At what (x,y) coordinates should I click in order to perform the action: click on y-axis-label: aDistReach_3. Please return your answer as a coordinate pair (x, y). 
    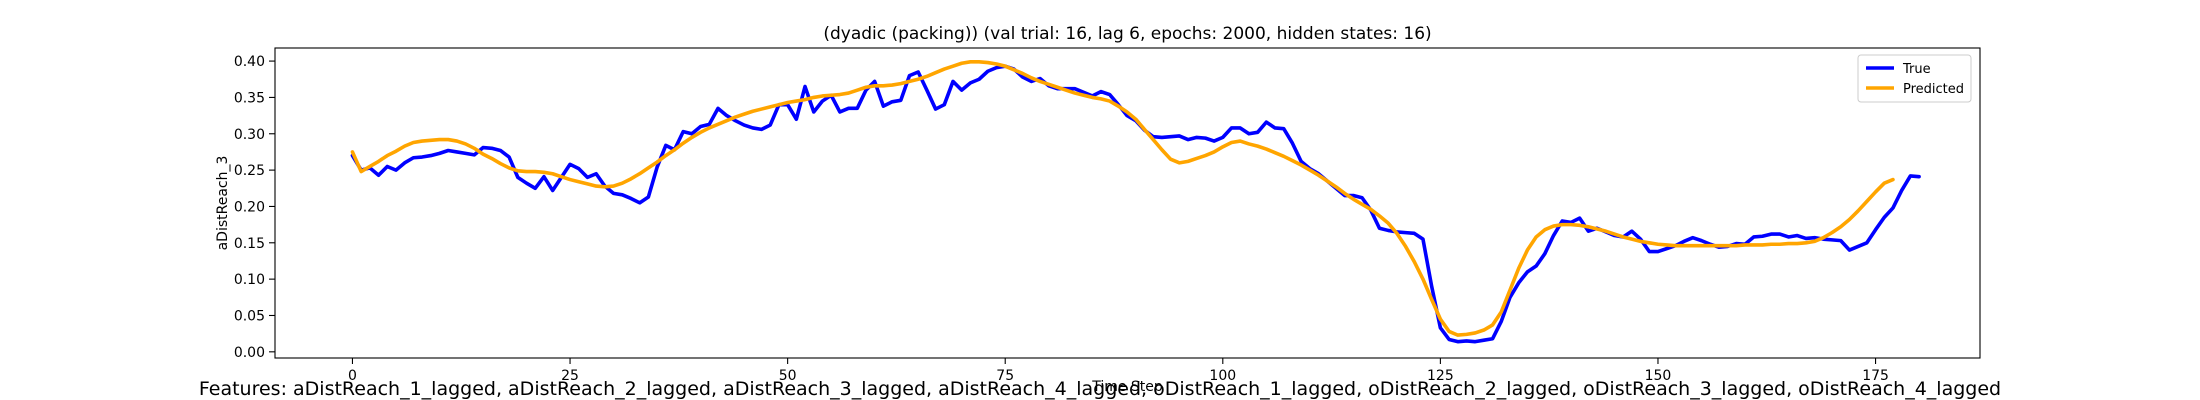
    Looking at the image, I should click on (223, 203).